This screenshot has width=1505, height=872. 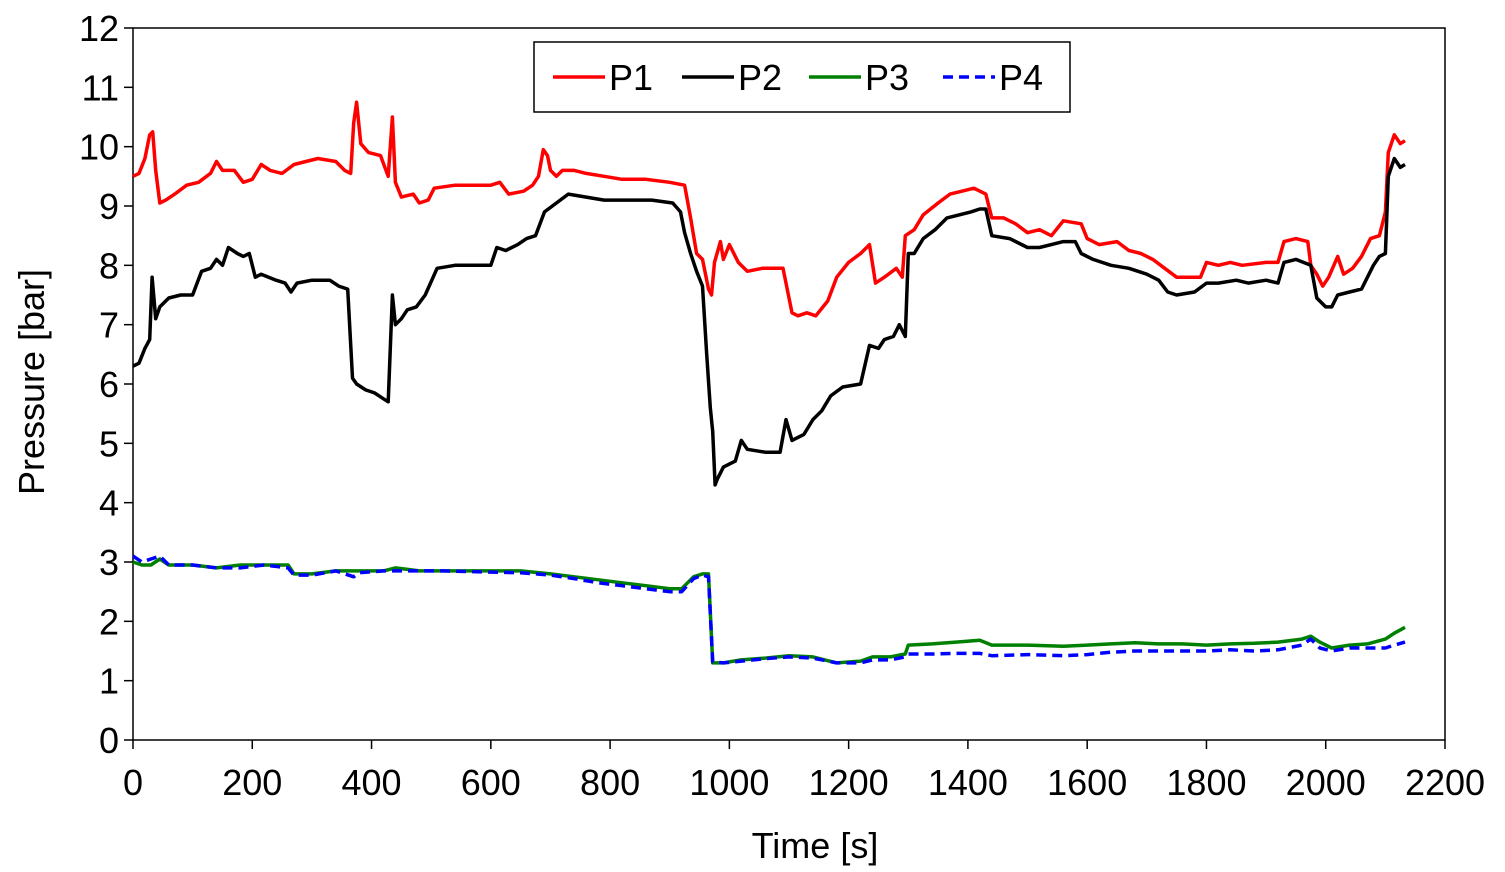 I want to click on x-tick-label: 800, so click(x=610, y=782).